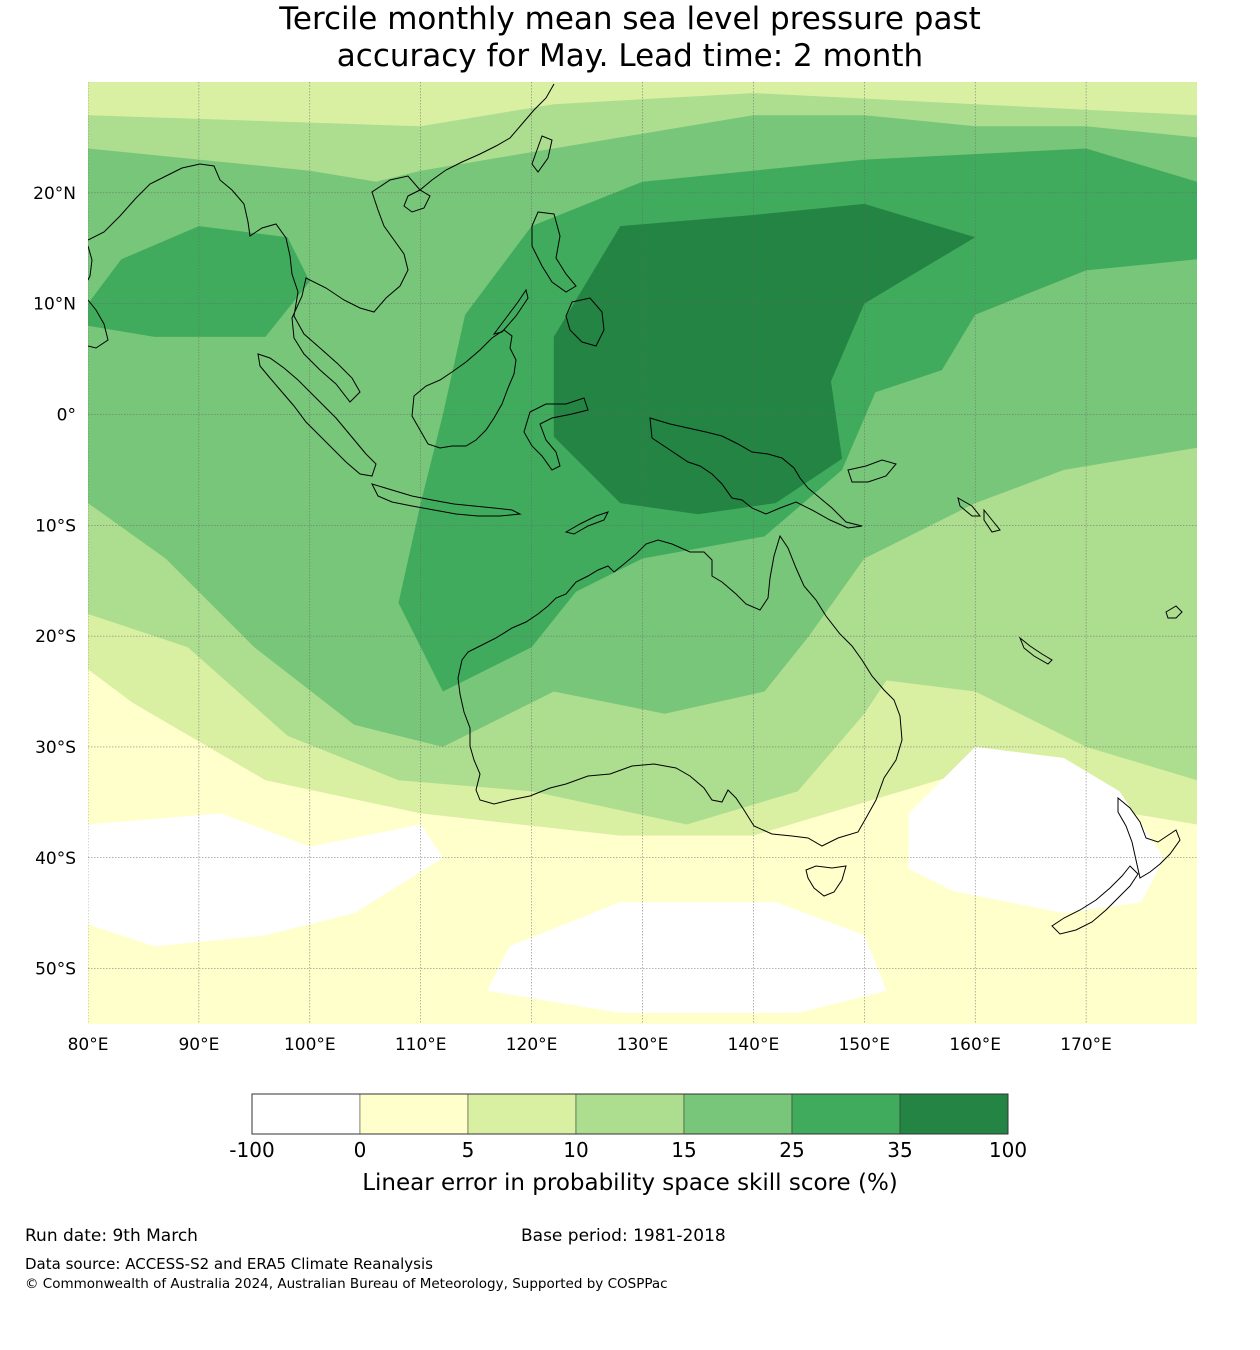  I want to click on coastline-asia, so click(321, 243).